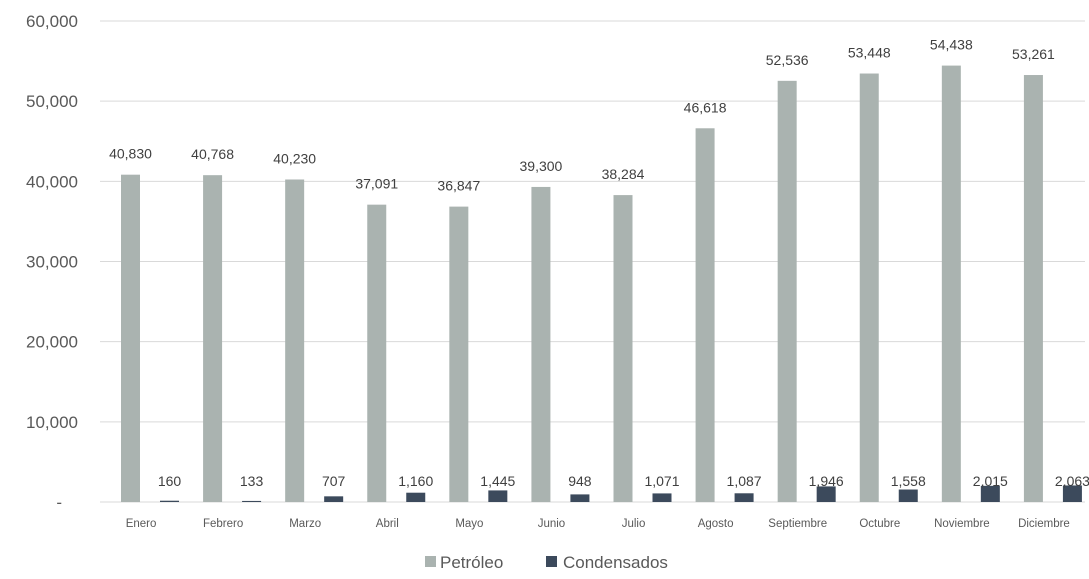  I want to click on x-tick-label: Octubre, so click(879, 524).